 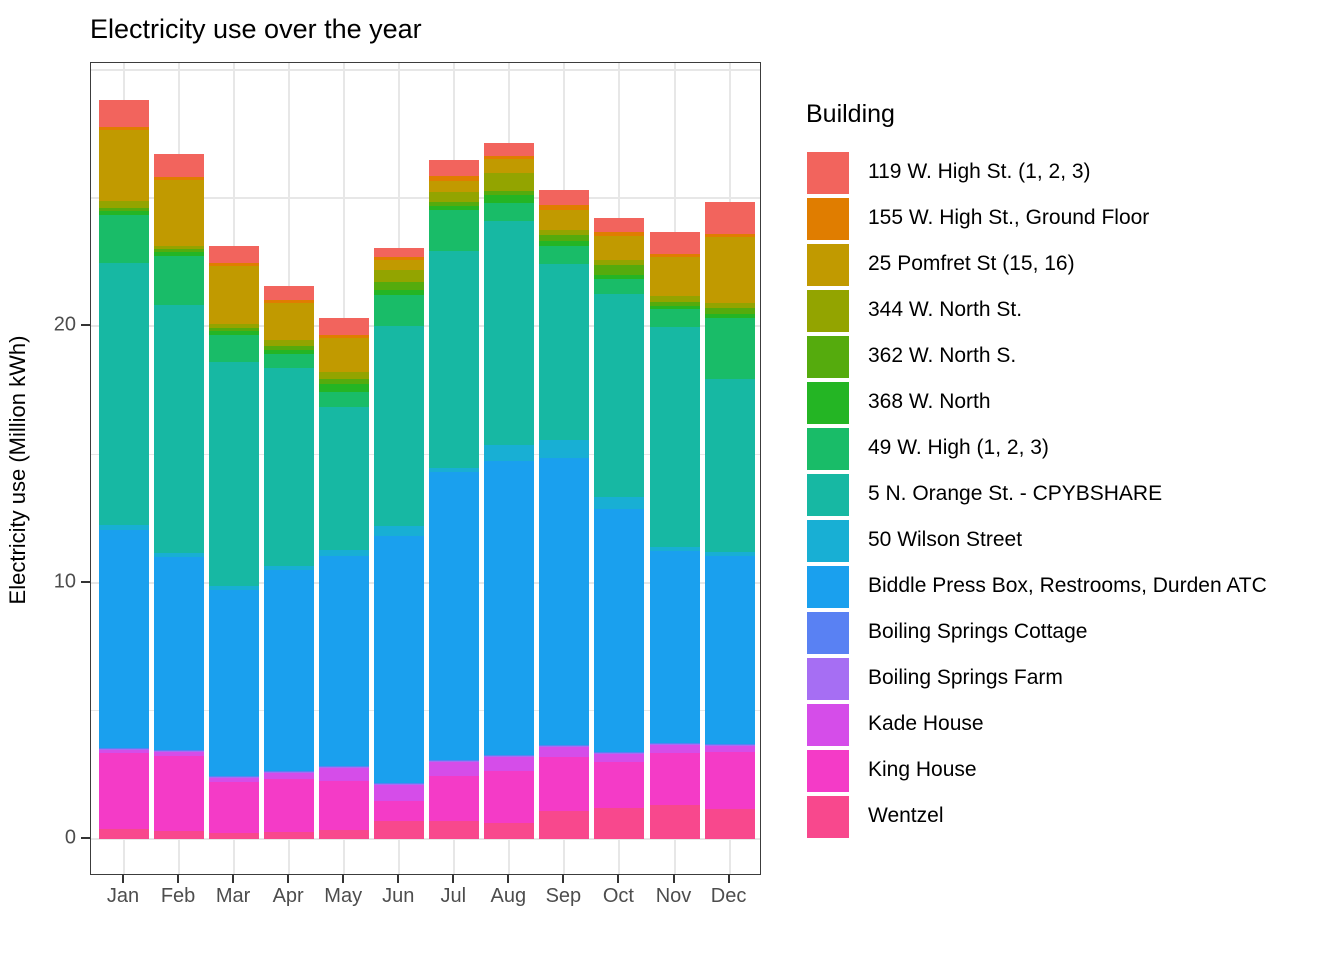 I want to click on legend-entry: Kade House, so click(x=895, y=724).